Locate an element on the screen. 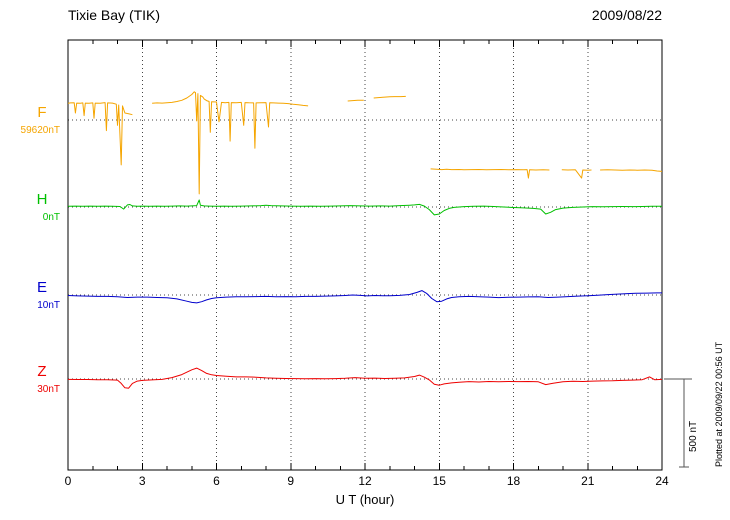 This screenshot has width=730, height=520. x-tick-label: 18 is located at coordinates (513, 481).